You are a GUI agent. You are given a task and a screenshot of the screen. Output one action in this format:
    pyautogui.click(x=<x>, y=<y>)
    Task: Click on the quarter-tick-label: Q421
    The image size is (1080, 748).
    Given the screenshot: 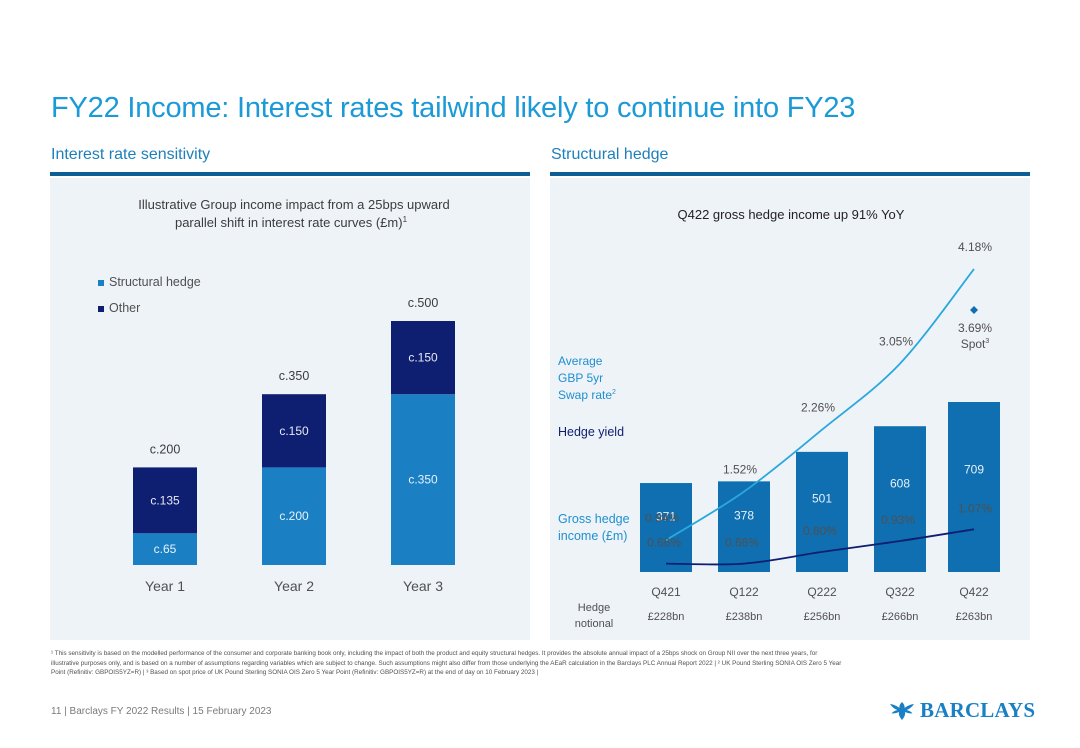 What is the action you would take?
    pyautogui.click(x=666, y=592)
    